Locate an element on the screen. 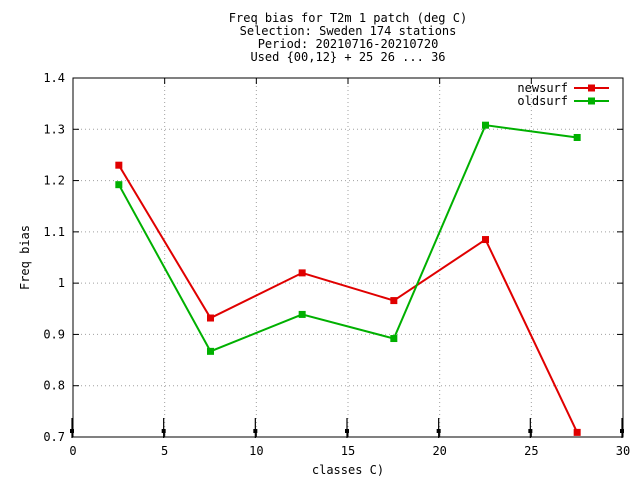 This screenshot has width=640, height=480. x-tick-label: 30 is located at coordinates (623, 451).